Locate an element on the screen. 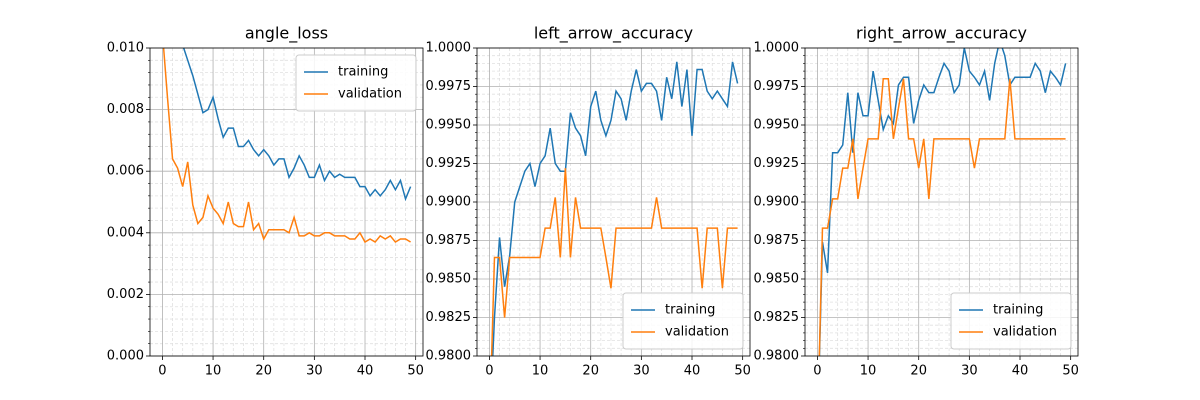 The width and height of the screenshot is (1200, 400). chart-title: left_arrow_accuracy is located at coordinates (613, 34).